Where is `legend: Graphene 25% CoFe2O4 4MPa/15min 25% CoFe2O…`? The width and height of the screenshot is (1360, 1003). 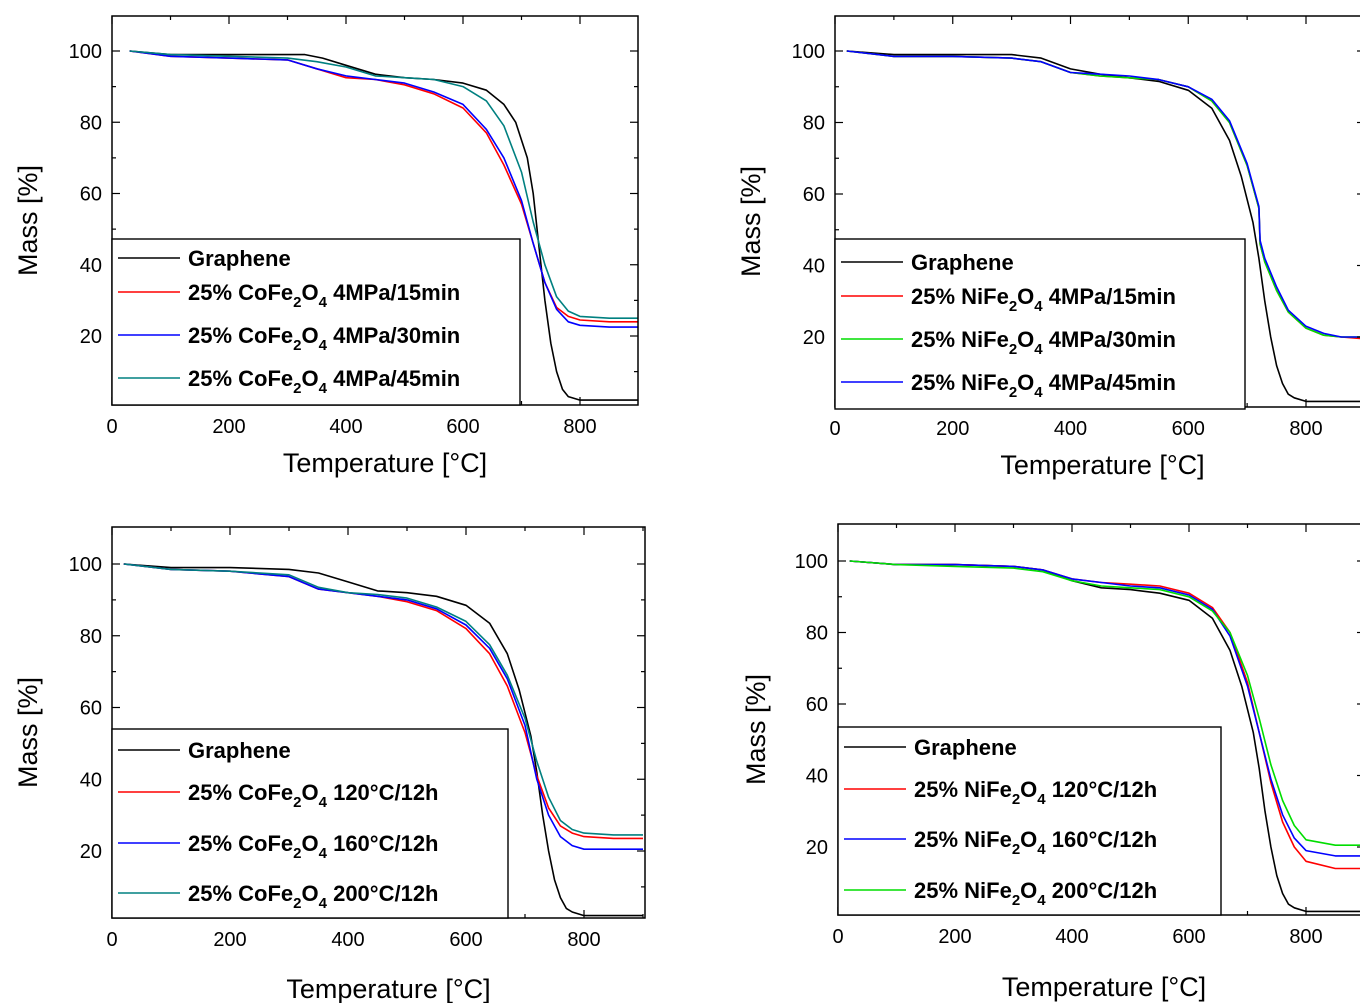 legend: Graphene 25% CoFe2O4 4MPa/15min 25% CoFe2O… is located at coordinates (316, 322).